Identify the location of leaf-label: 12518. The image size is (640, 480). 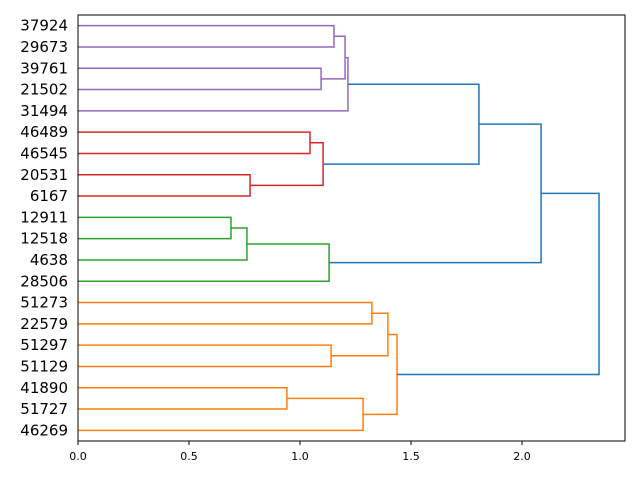
(44, 239).